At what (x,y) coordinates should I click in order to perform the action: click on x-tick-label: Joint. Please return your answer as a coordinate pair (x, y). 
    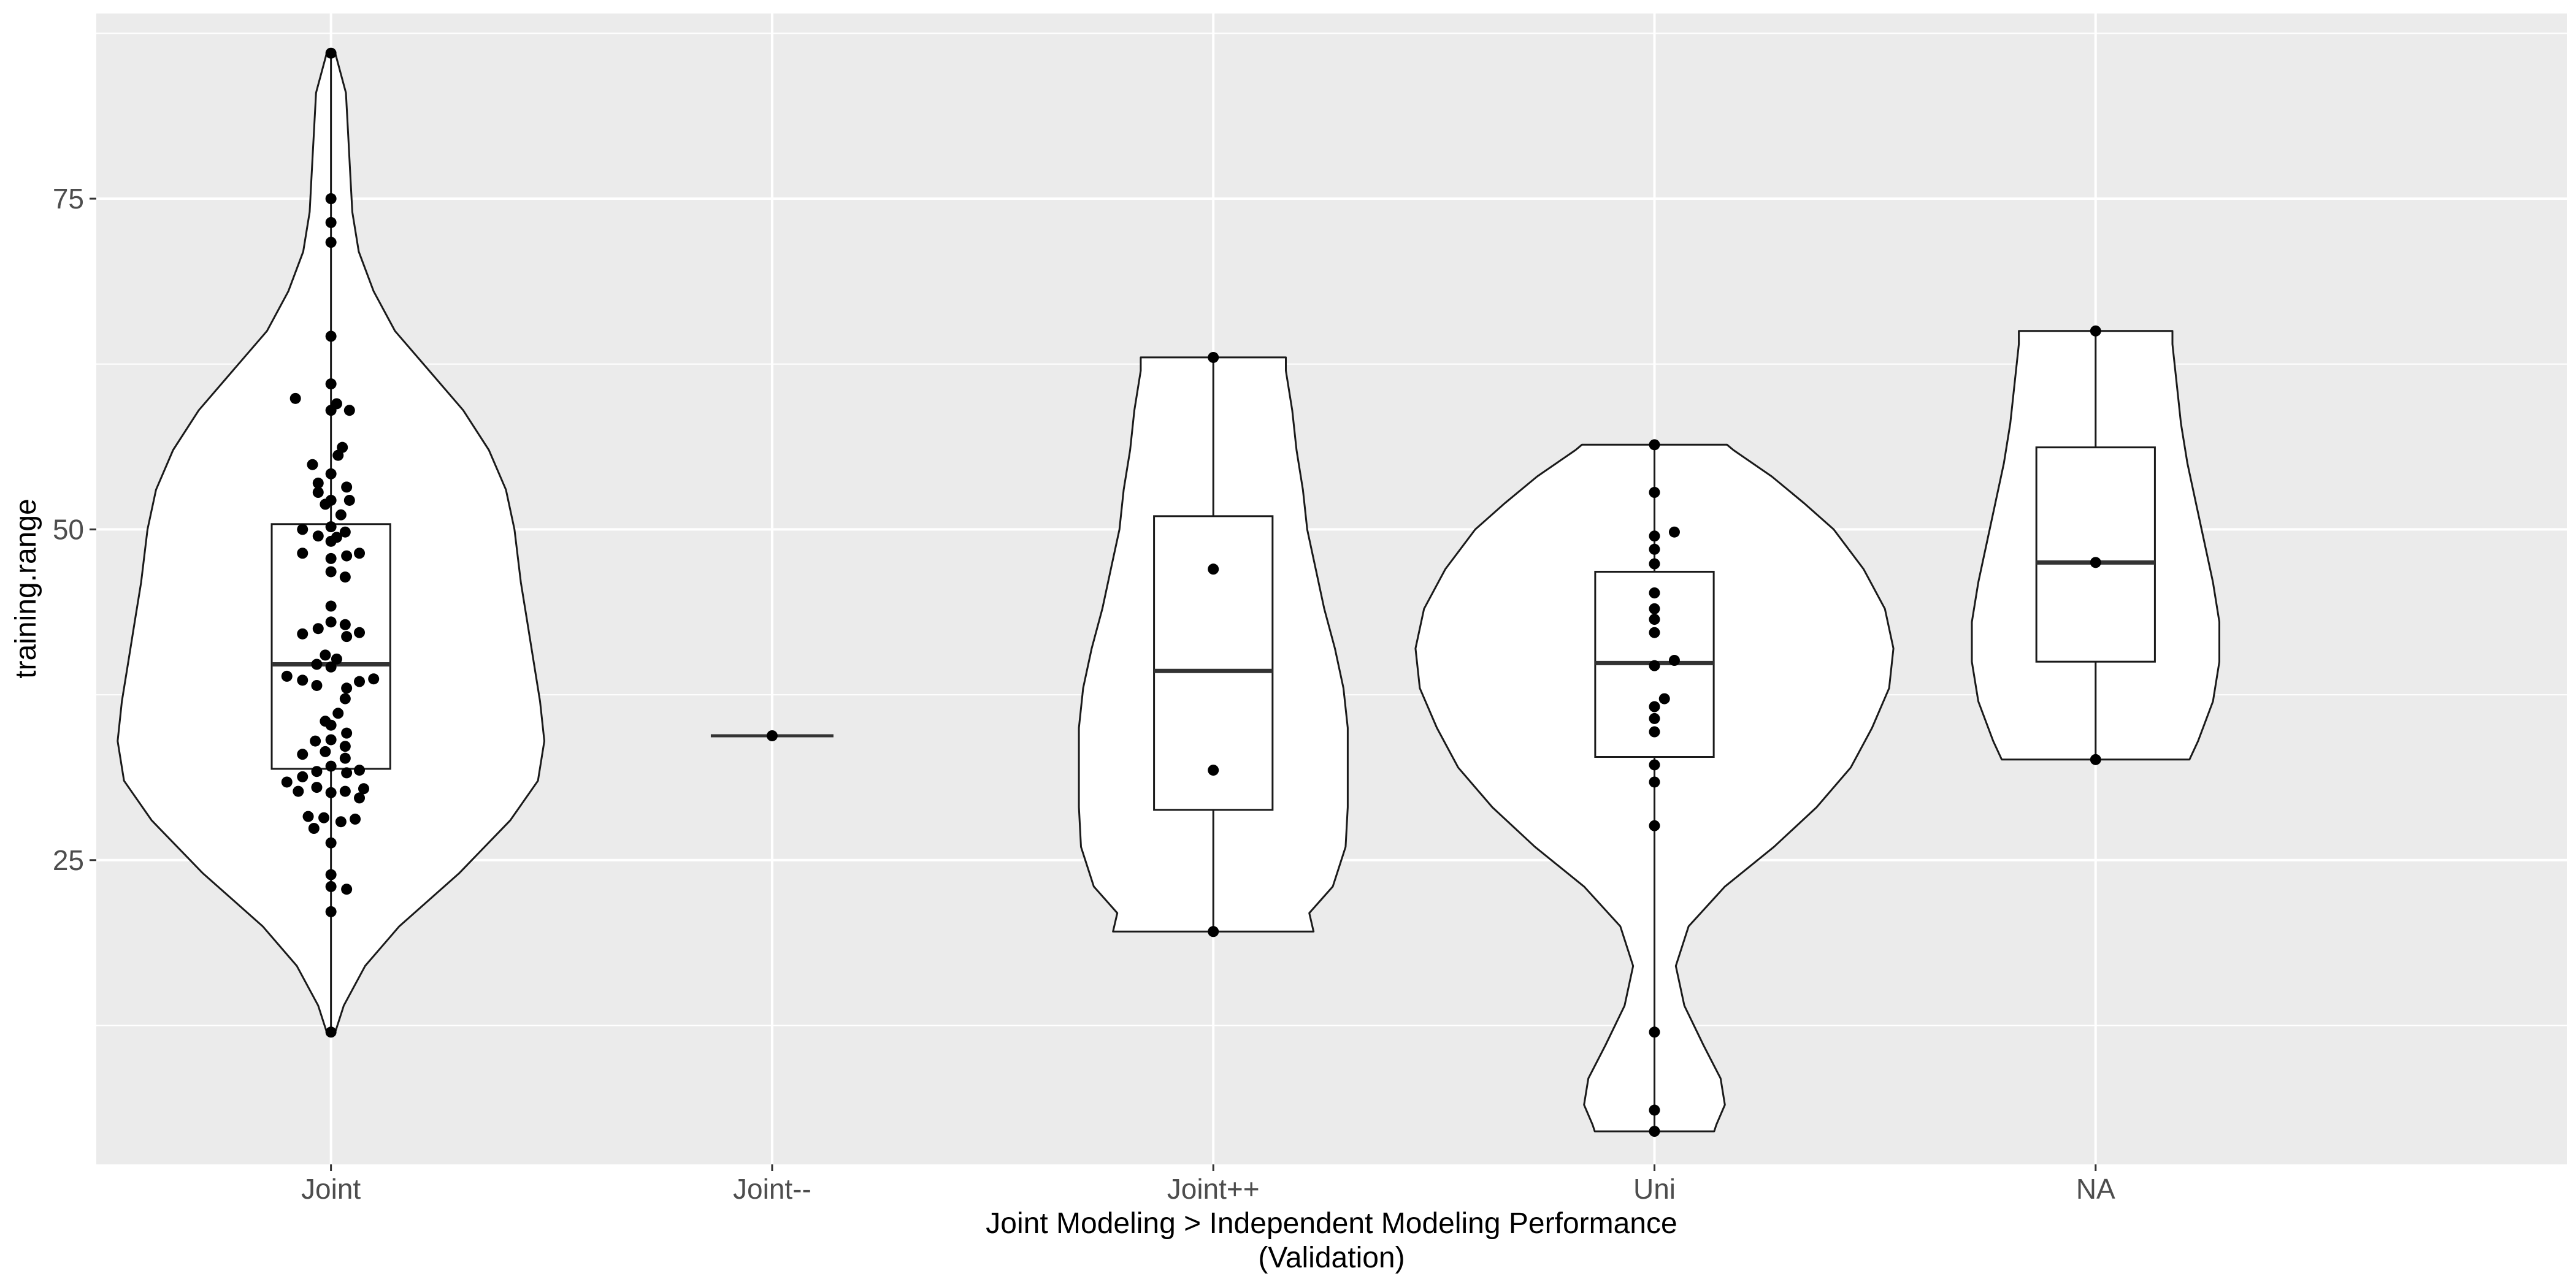
    Looking at the image, I should click on (331, 1189).